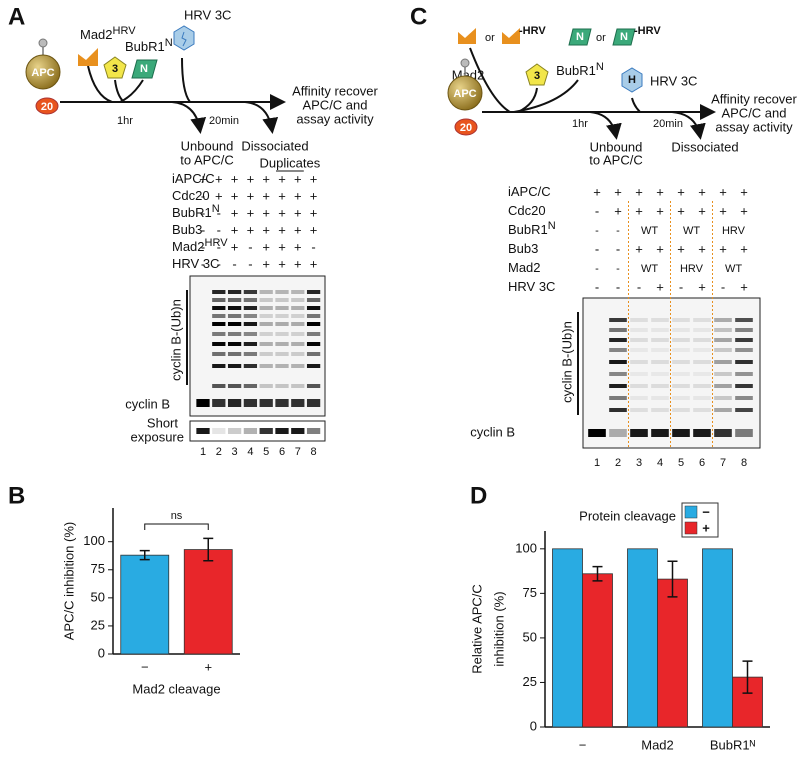  Describe the element at coordinates (533, 725) in the screenshot. I see `y-tick-label: 0` at that location.